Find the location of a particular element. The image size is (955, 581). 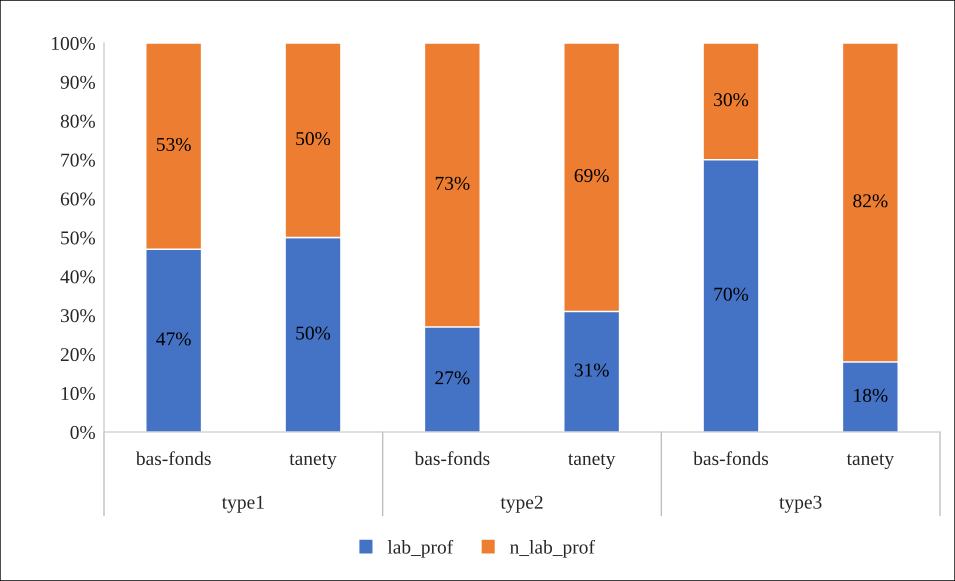

data-label: 73% is located at coordinates (453, 183).